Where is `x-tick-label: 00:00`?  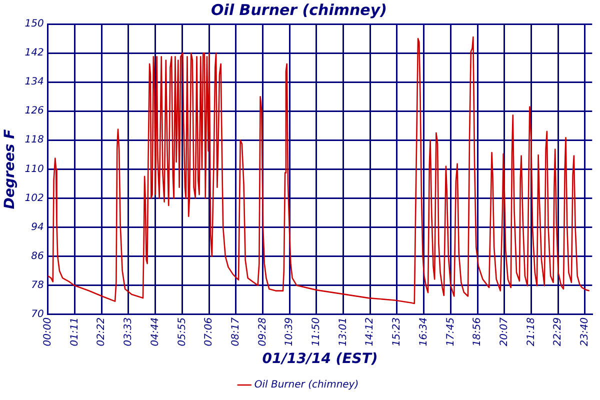
x-tick-label: 00:00 is located at coordinates (48, 331).